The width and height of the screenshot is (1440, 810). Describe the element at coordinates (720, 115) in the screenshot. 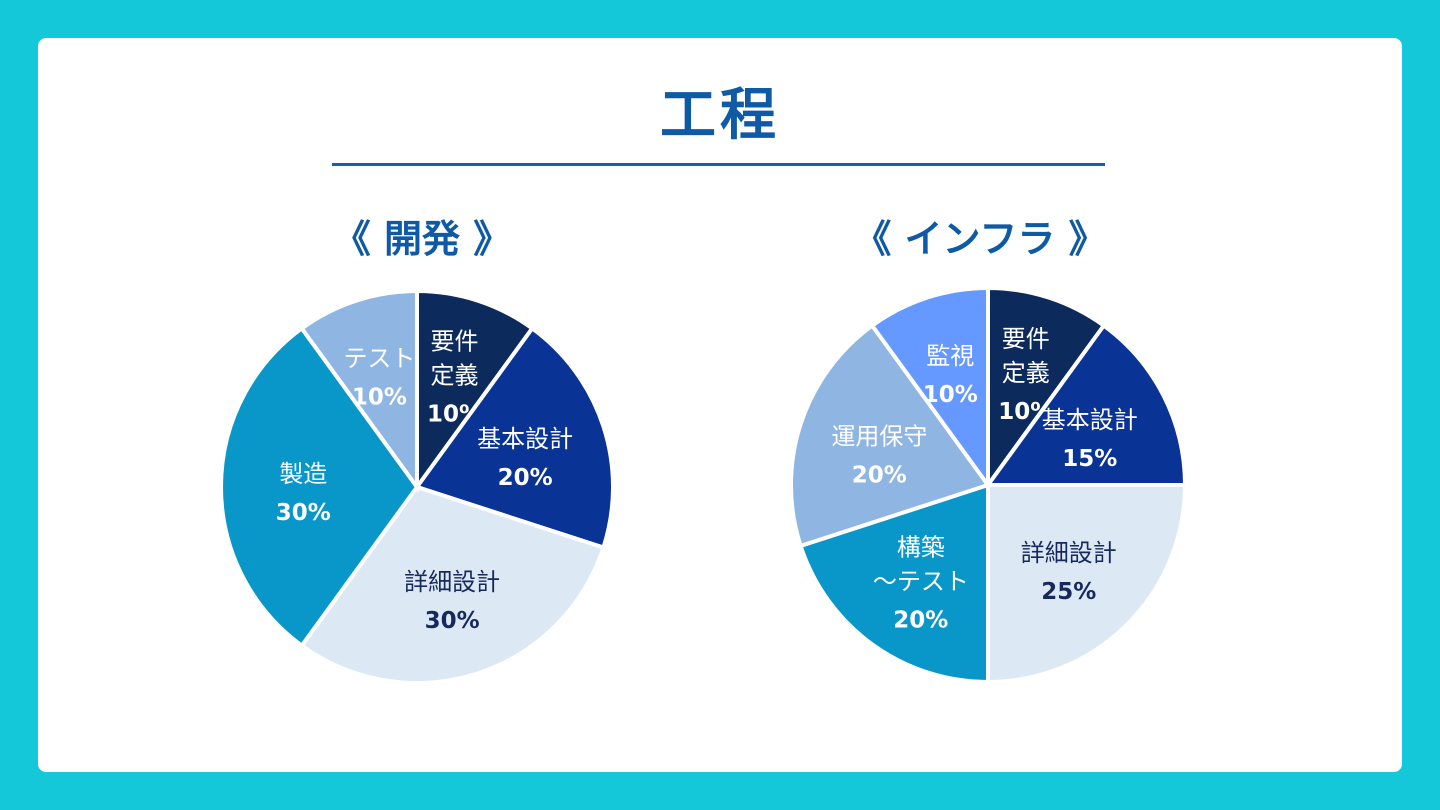

I see `page-title: 工程` at that location.